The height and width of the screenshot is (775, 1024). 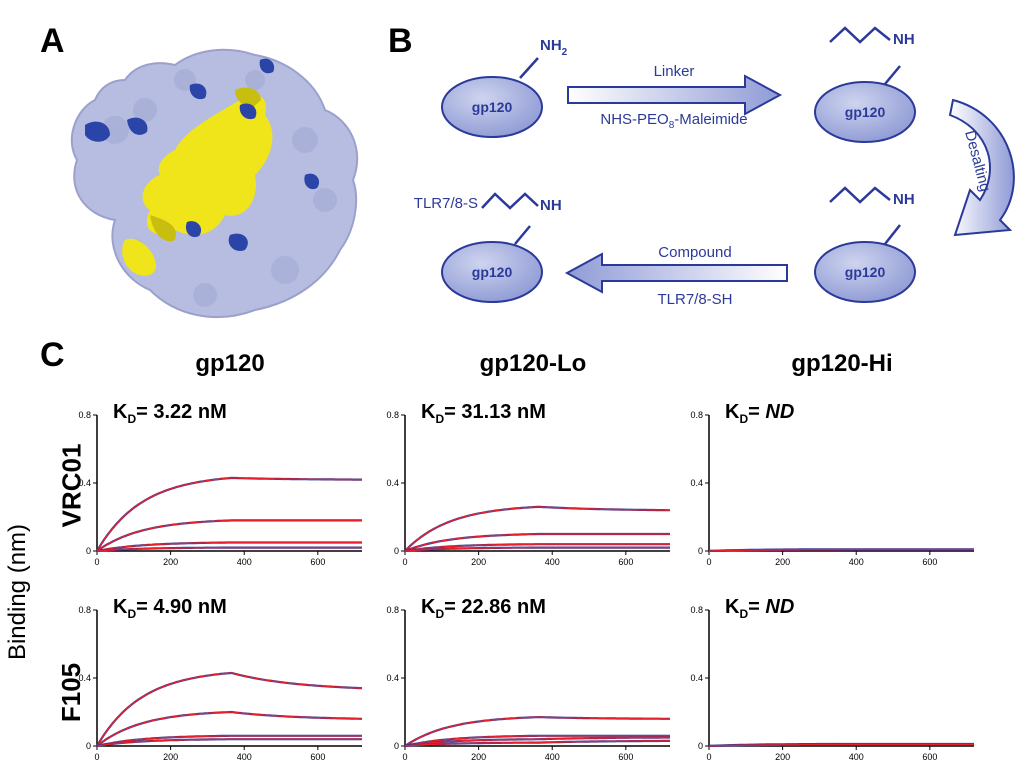 I want to click on panel-letter-a: A, so click(x=52, y=41).